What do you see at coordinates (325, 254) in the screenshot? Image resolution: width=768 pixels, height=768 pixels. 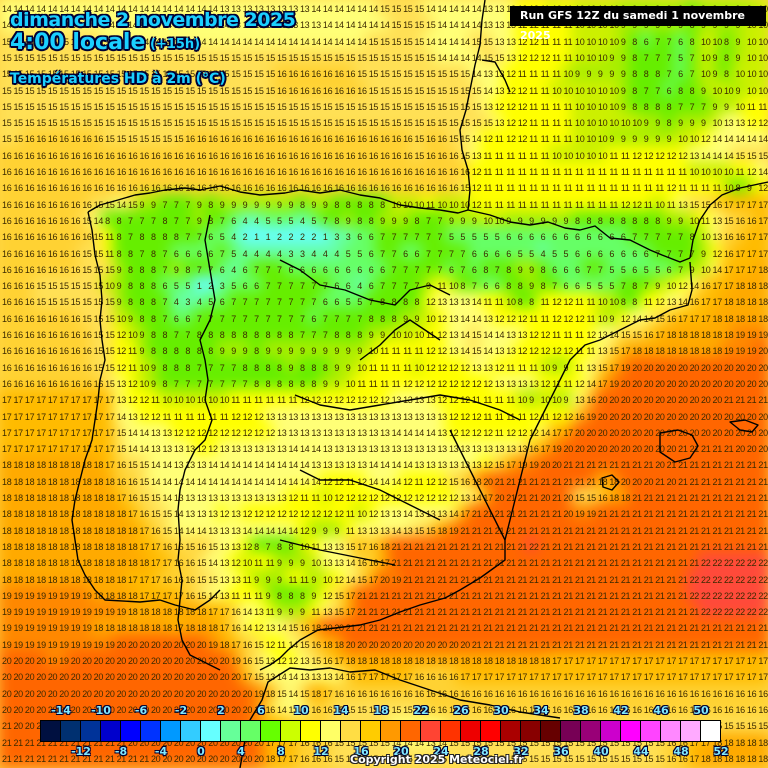 I see `temperature-value: 4` at bounding box center [325, 254].